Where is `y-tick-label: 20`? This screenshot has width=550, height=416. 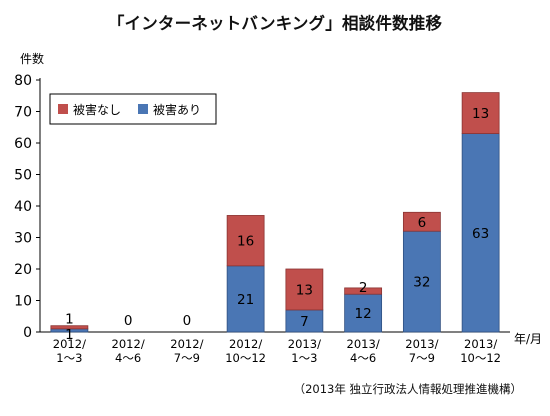
y-tick-label: 20 is located at coordinates (23, 270).